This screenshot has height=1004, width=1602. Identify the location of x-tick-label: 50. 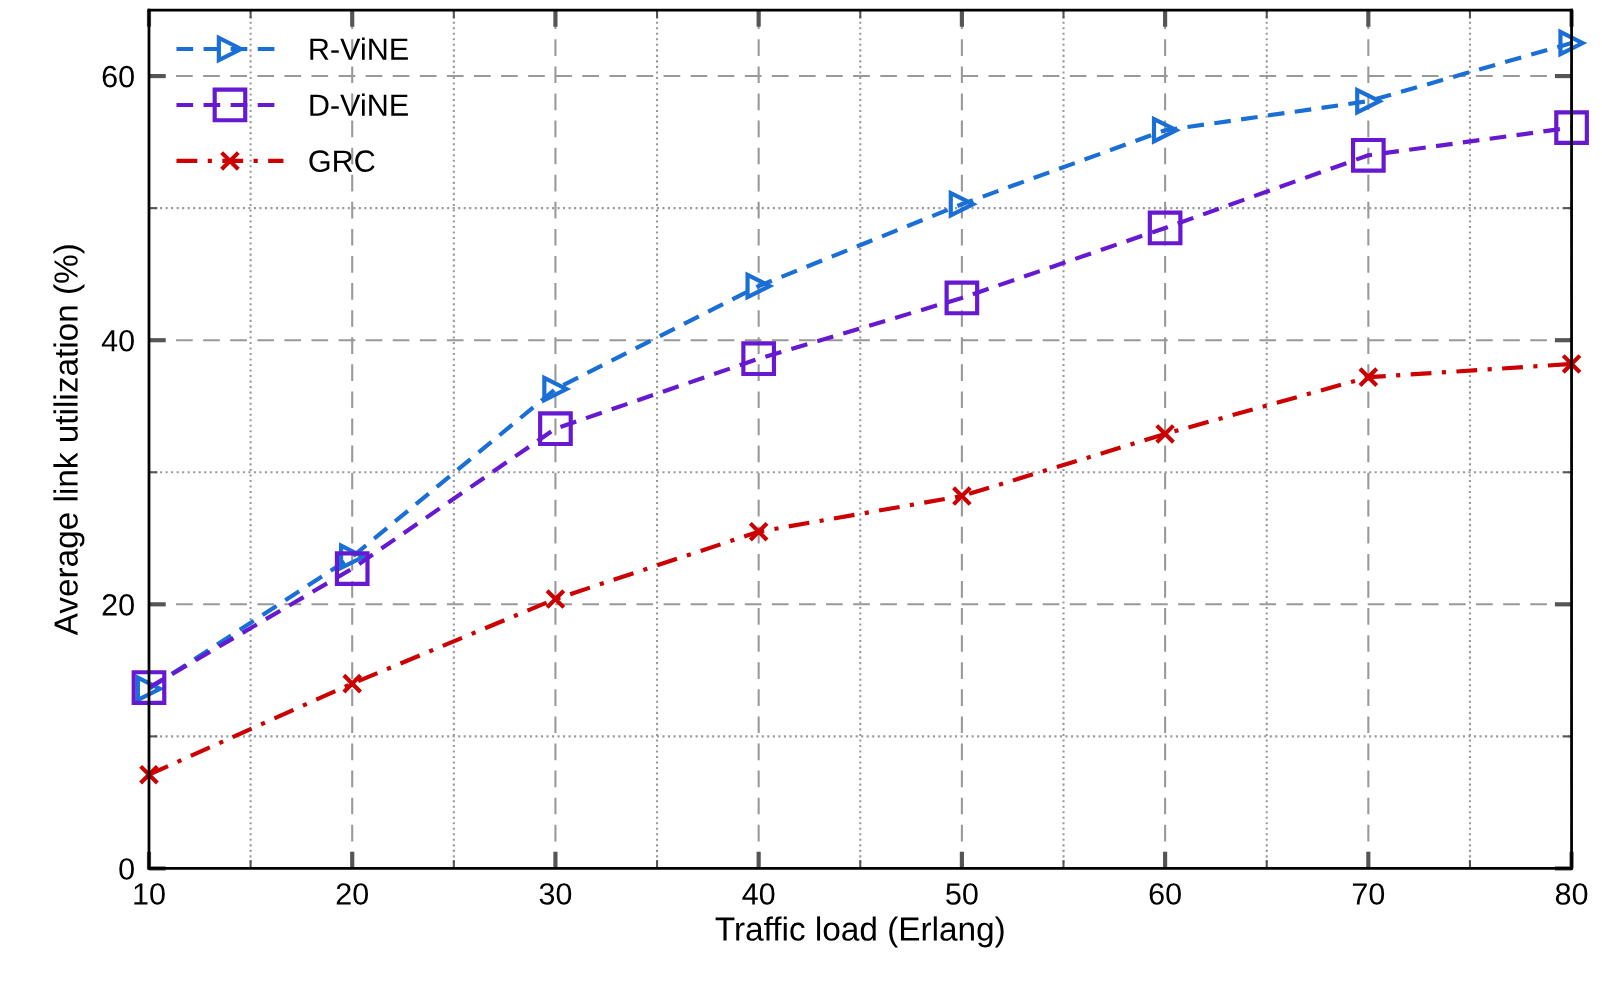
(962, 894).